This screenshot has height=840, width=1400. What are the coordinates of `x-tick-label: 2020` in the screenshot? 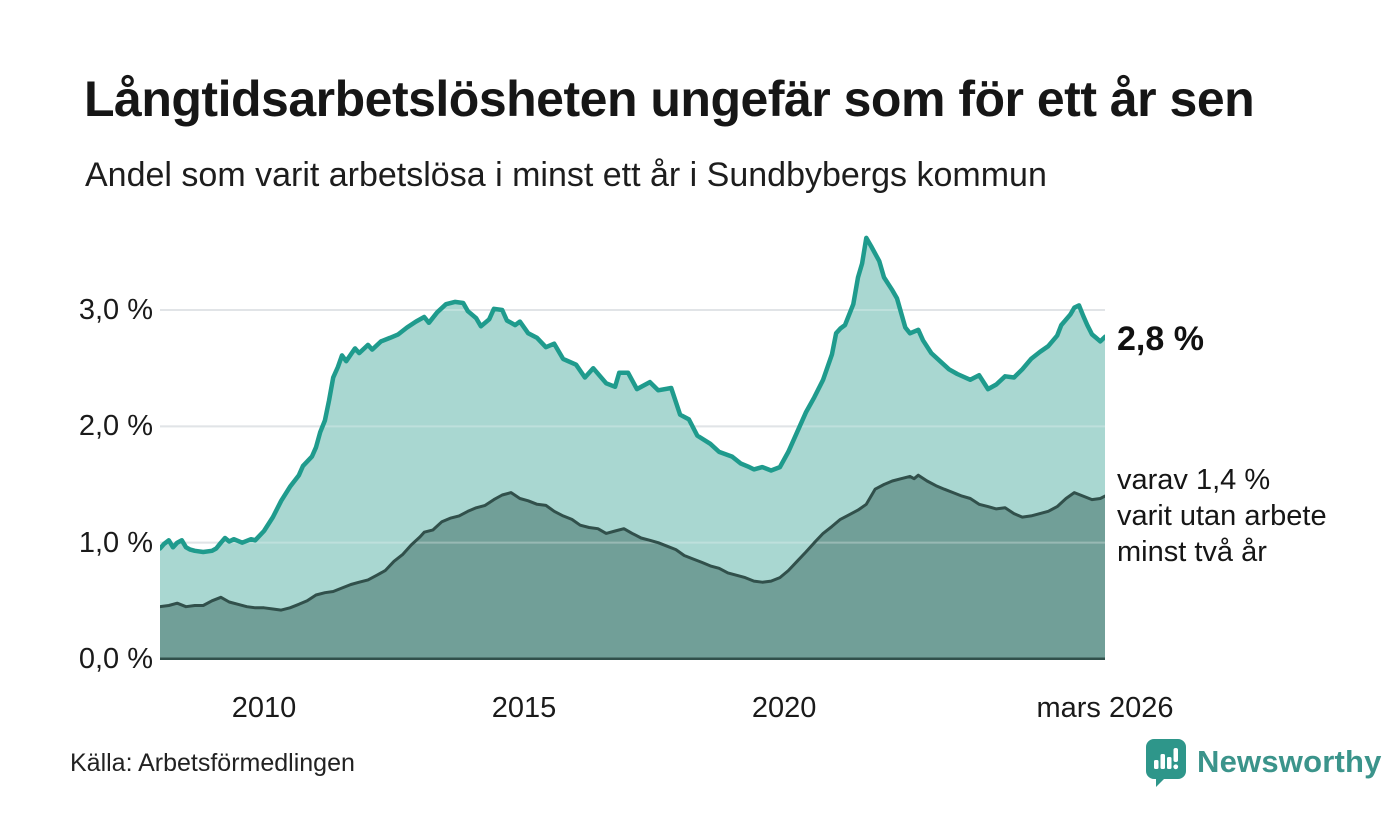 It's located at (784, 708).